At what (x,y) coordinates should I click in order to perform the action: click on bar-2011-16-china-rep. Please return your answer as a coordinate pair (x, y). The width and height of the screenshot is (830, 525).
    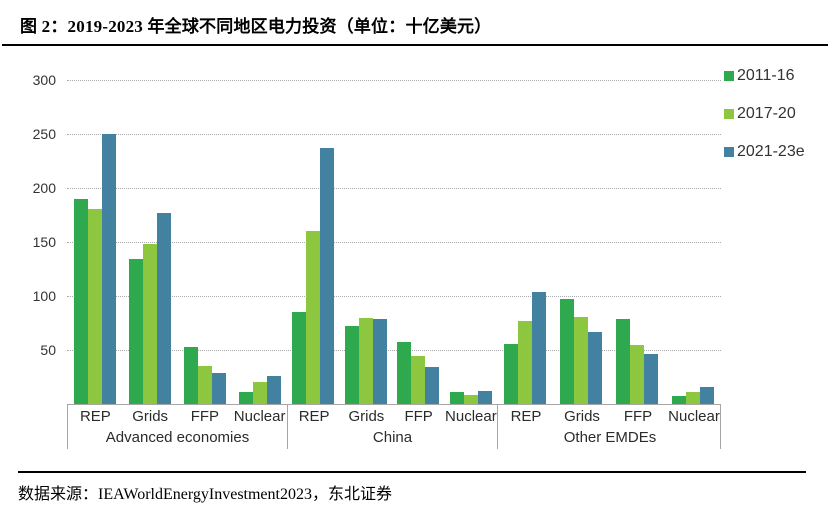
    Looking at the image, I should click on (299, 358).